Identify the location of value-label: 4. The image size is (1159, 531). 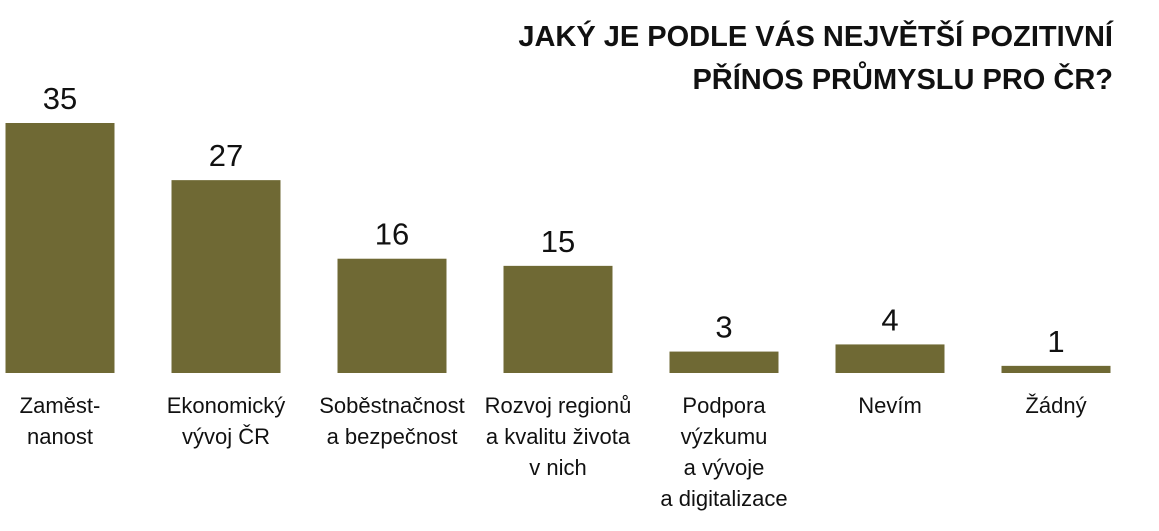
(889, 319).